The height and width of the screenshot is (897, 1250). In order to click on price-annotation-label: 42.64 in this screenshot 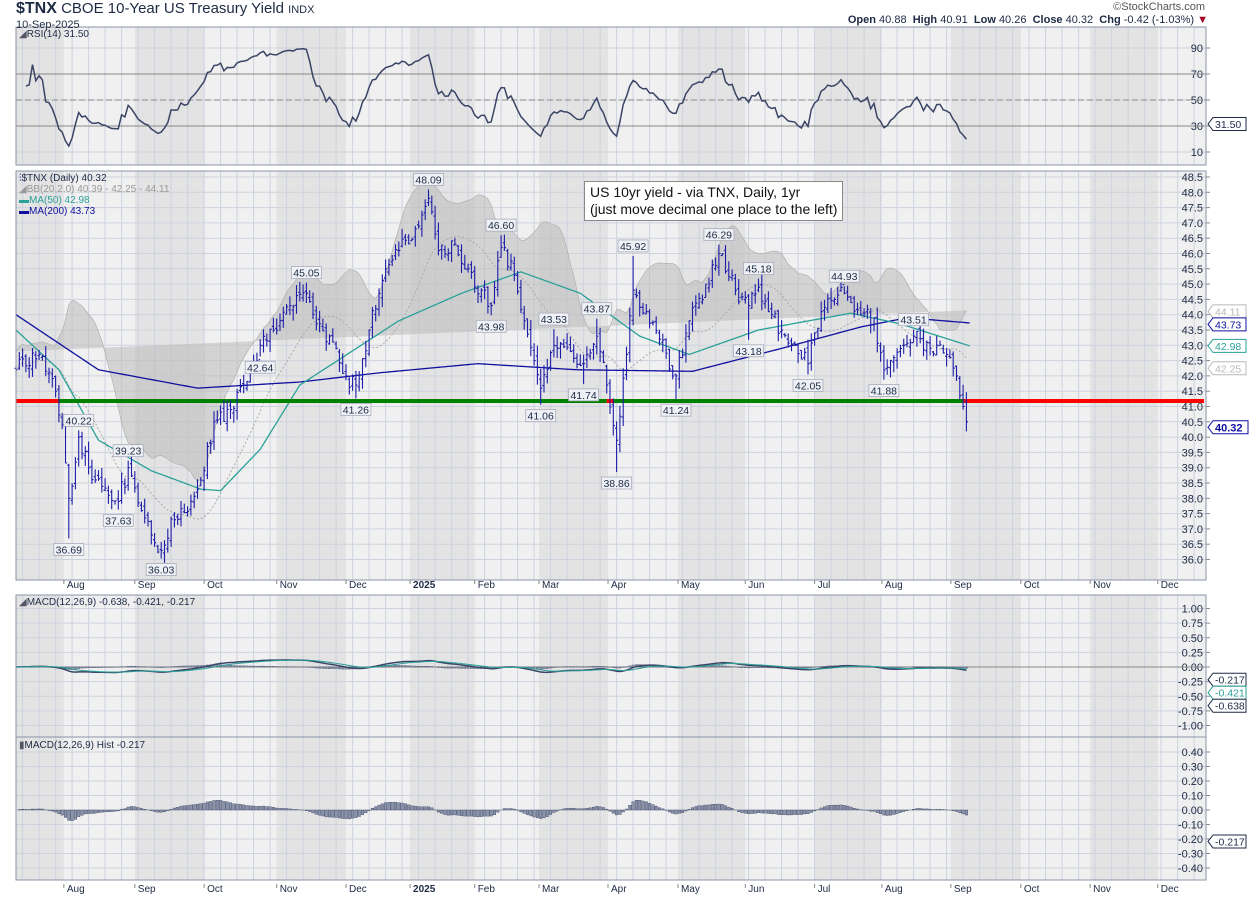, I will do `click(260, 368)`.